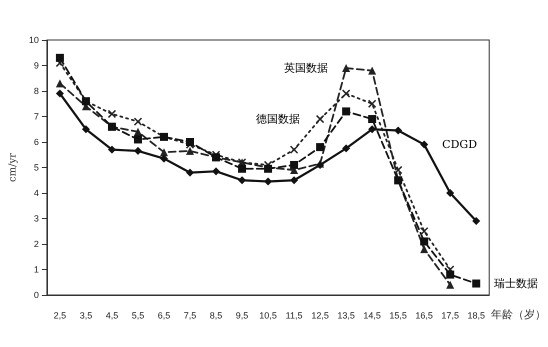  Describe the element at coordinates (36, 219) in the screenshot. I see `y-tick-label: 3` at that location.